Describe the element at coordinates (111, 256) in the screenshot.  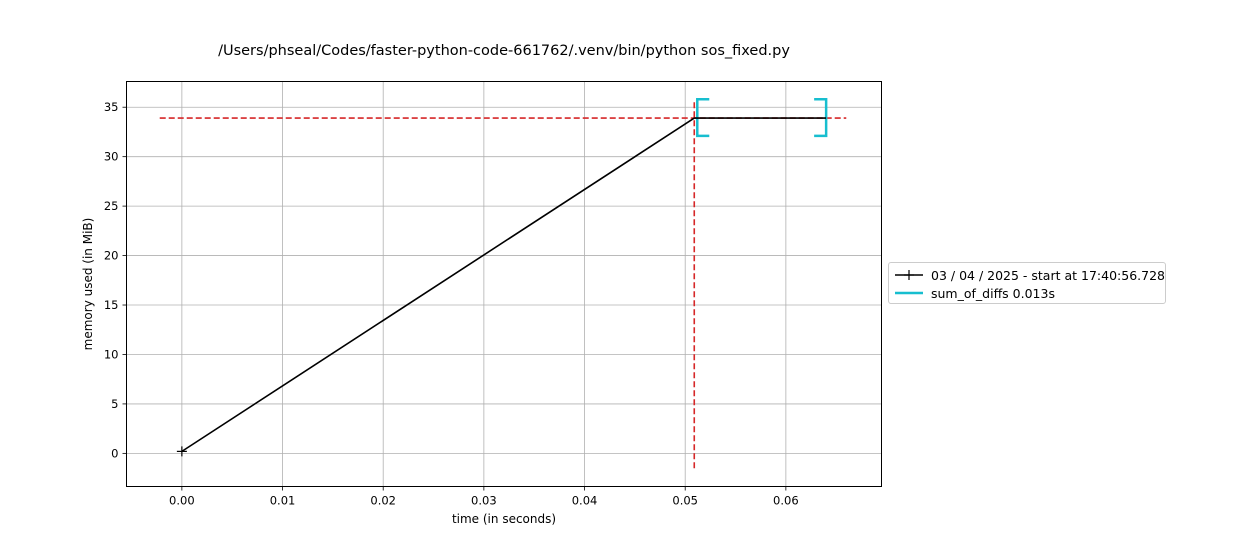
I see `y-tick-label-4: 20` at that location.